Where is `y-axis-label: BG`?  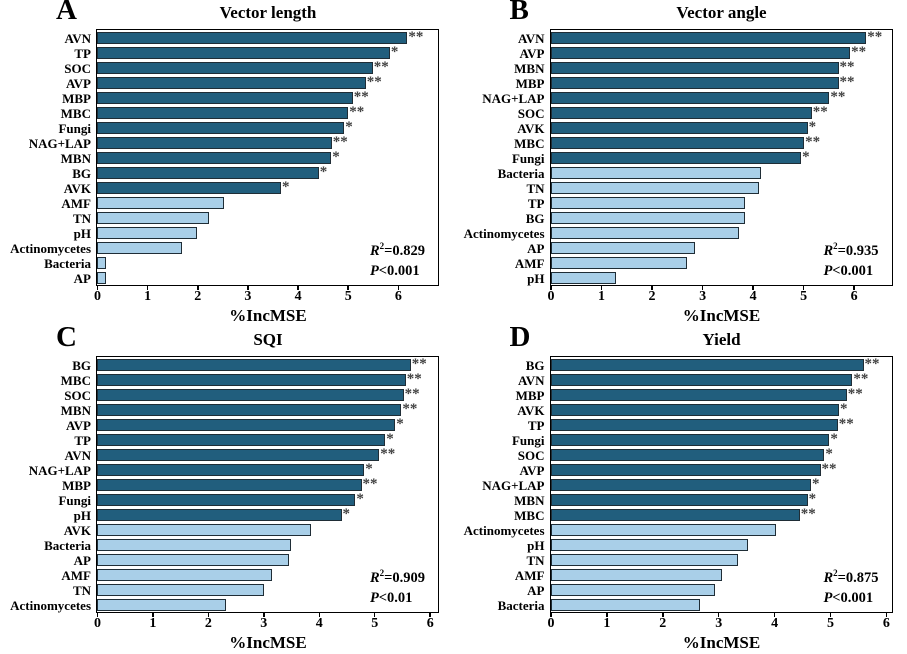
y-axis-label: BG is located at coordinates (81, 365).